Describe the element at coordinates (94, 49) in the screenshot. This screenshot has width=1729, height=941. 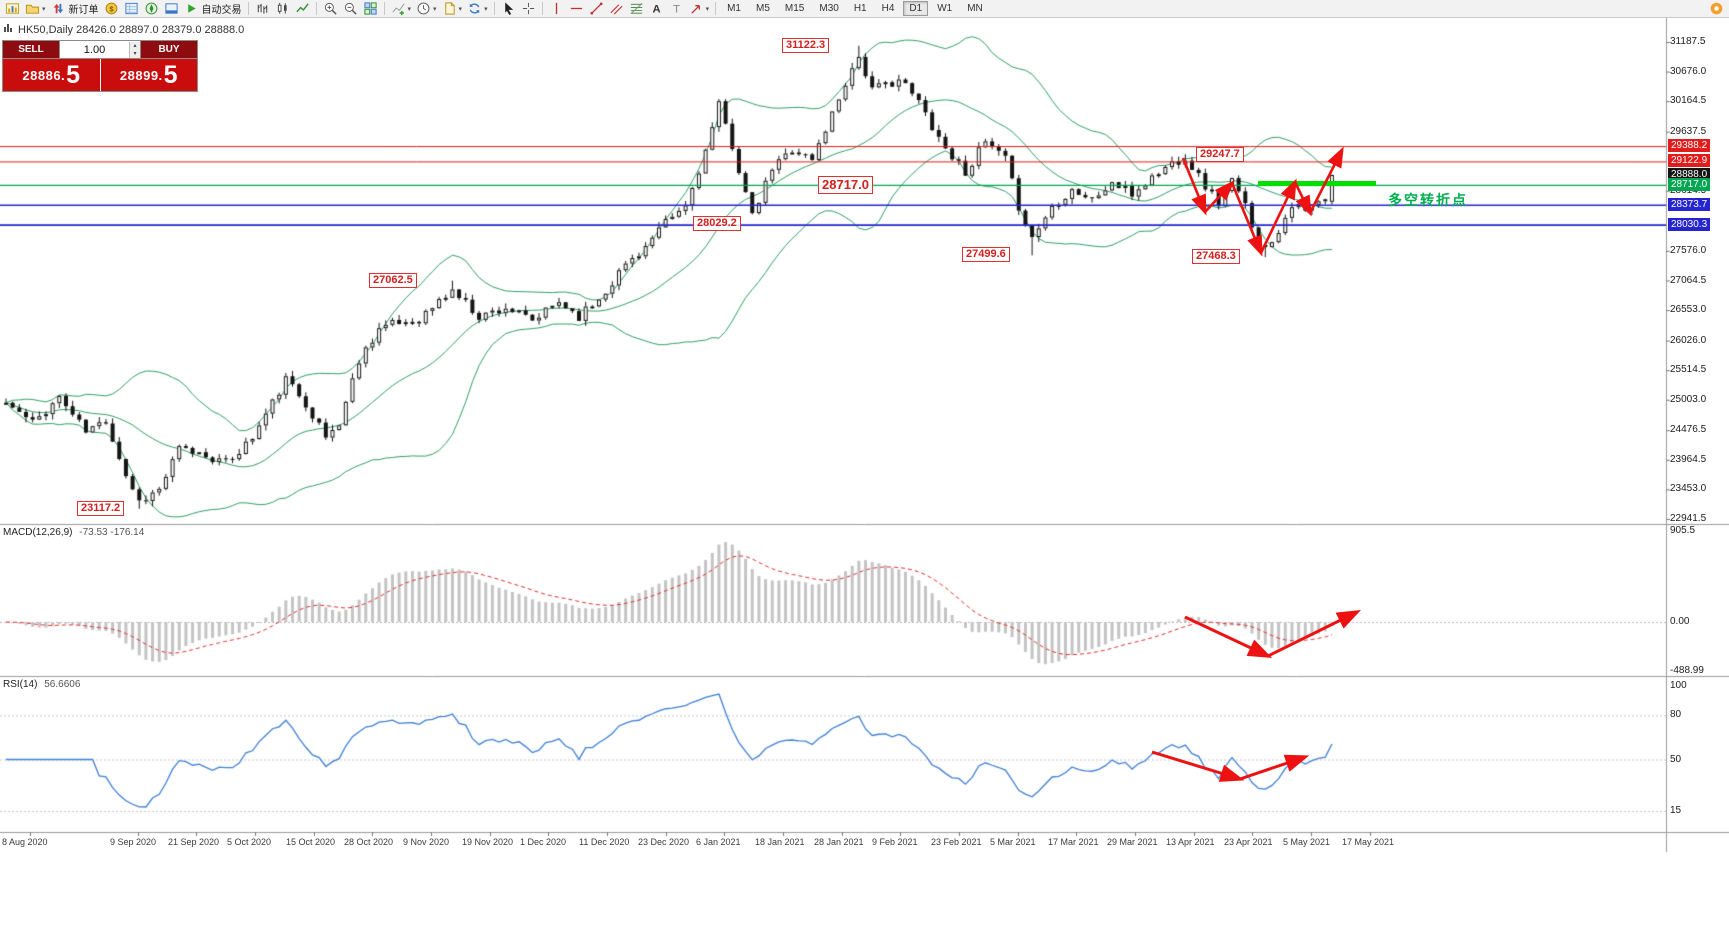
I see `volume-input` at that location.